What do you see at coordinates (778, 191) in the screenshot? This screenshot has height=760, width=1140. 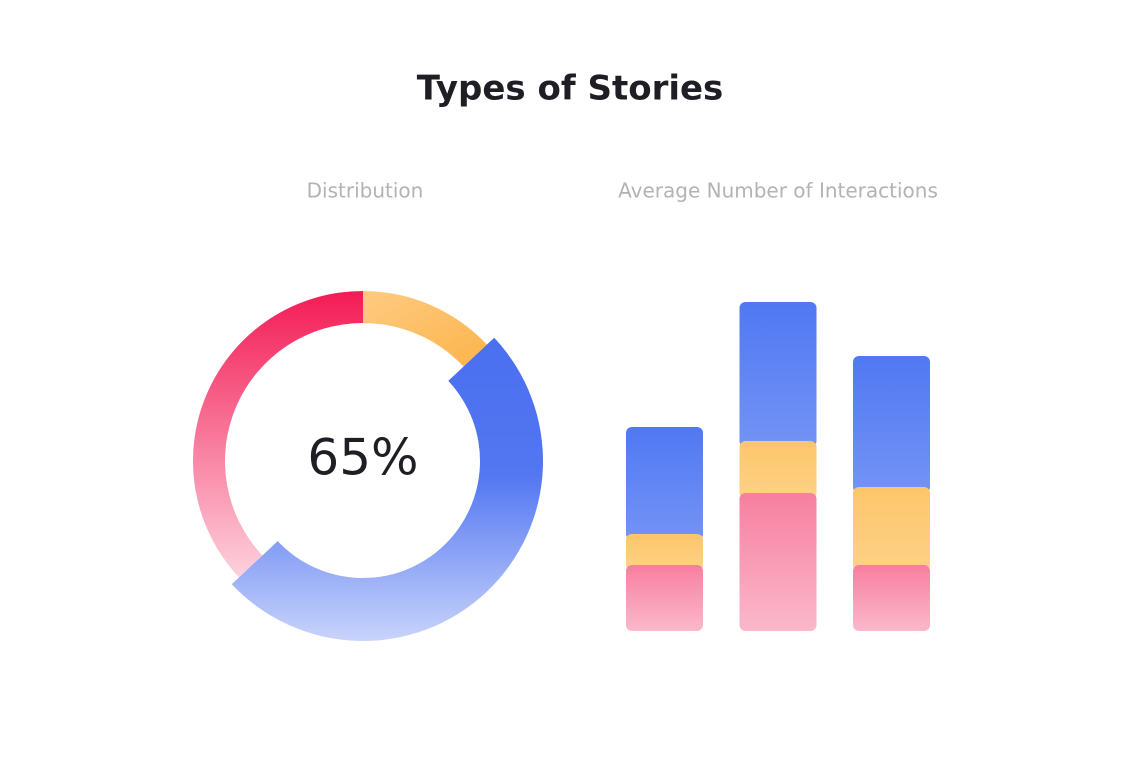 I see `chart-title: Average Number of Interactions` at bounding box center [778, 191].